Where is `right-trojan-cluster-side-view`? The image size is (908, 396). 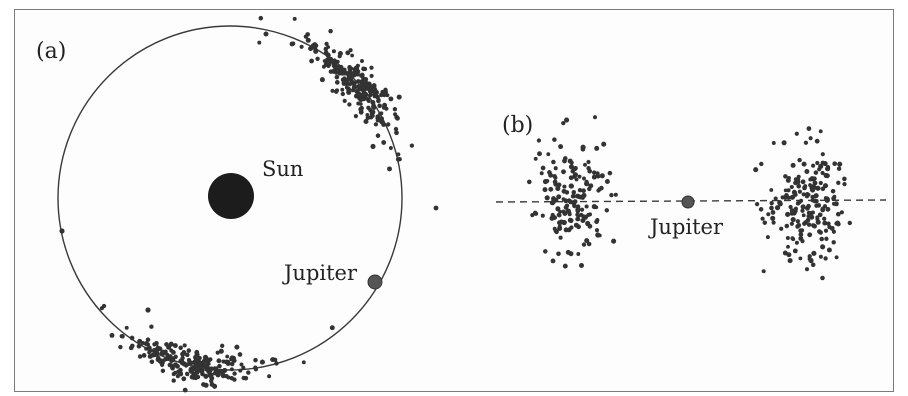 right-trojan-cluster-side-view is located at coordinates (803, 203).